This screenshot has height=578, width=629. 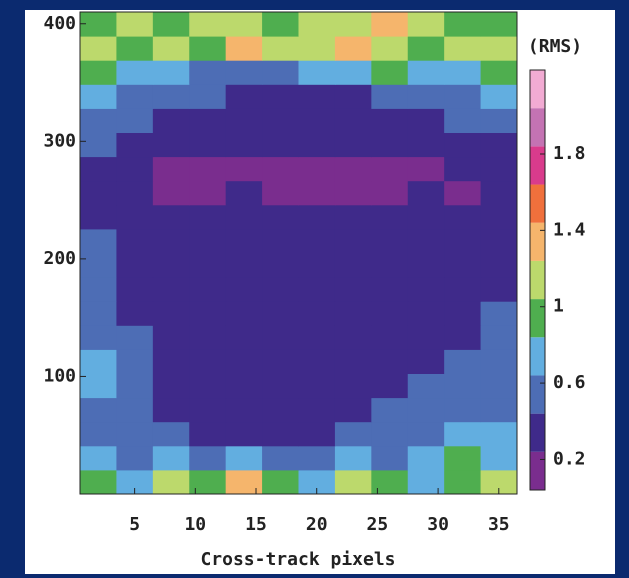 What do you see at coordinates (59, 140) in the screenshot?
I see `y-tick-label: 300` at bounding box center [59, 140].